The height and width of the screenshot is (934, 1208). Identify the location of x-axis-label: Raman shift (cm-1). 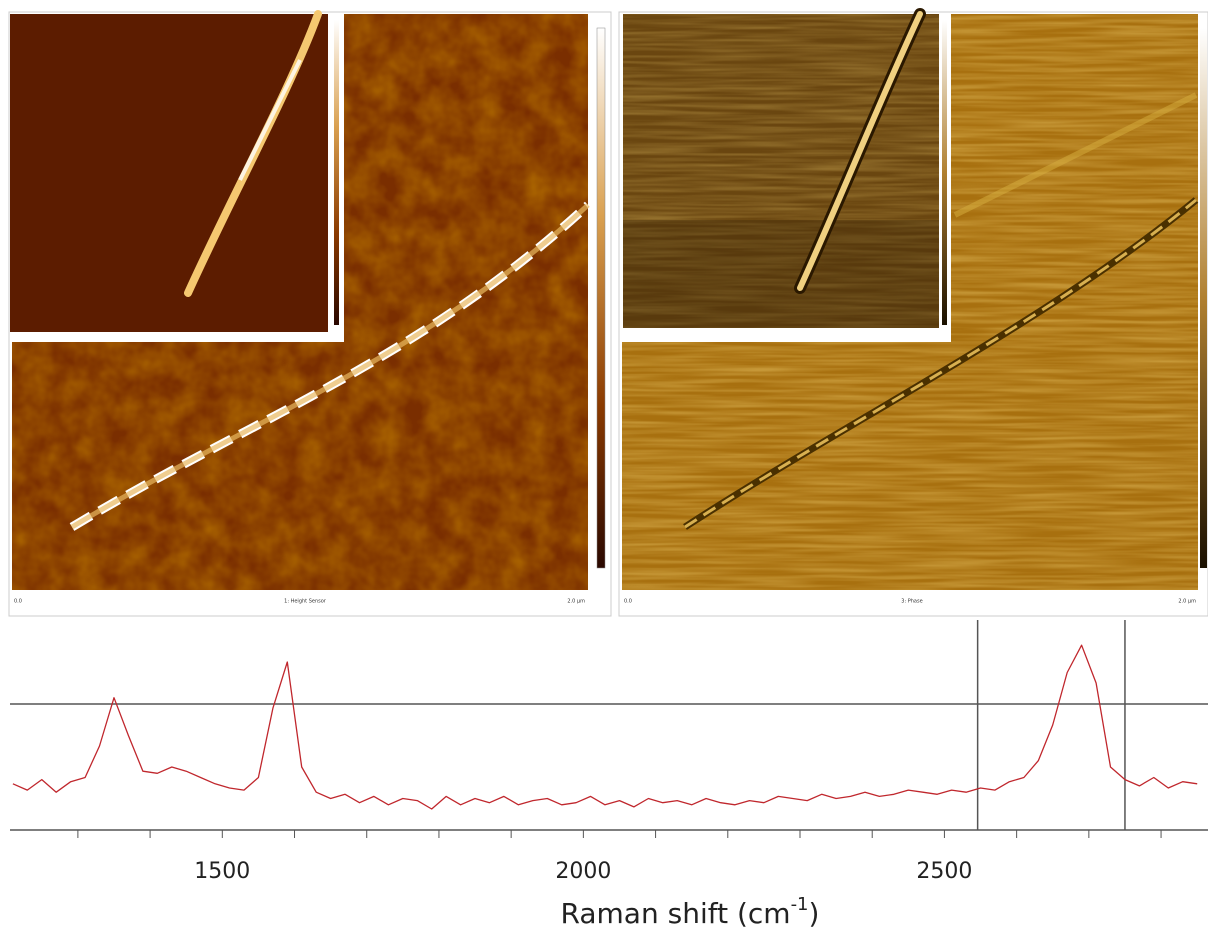
(690, 912).